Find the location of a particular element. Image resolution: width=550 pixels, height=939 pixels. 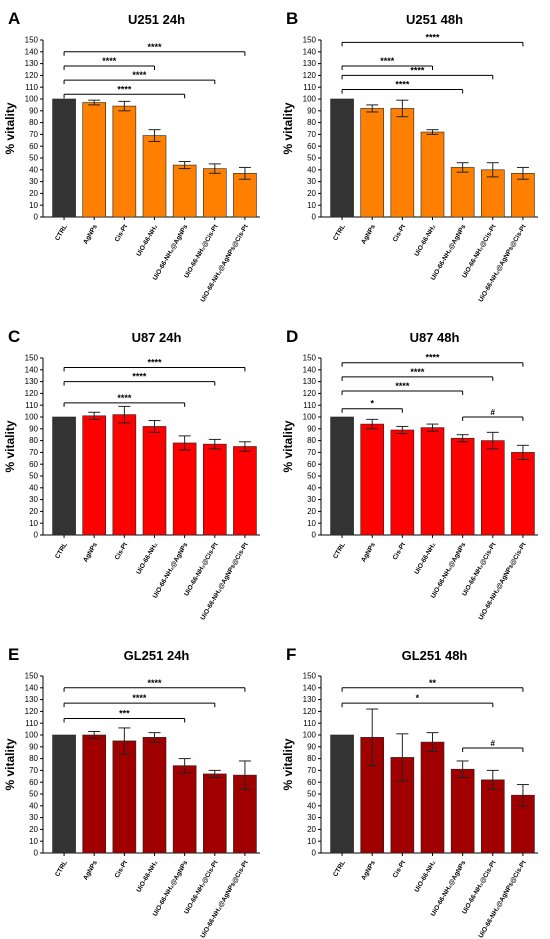

significance-bracket: * is located at coordinates (417, 700).